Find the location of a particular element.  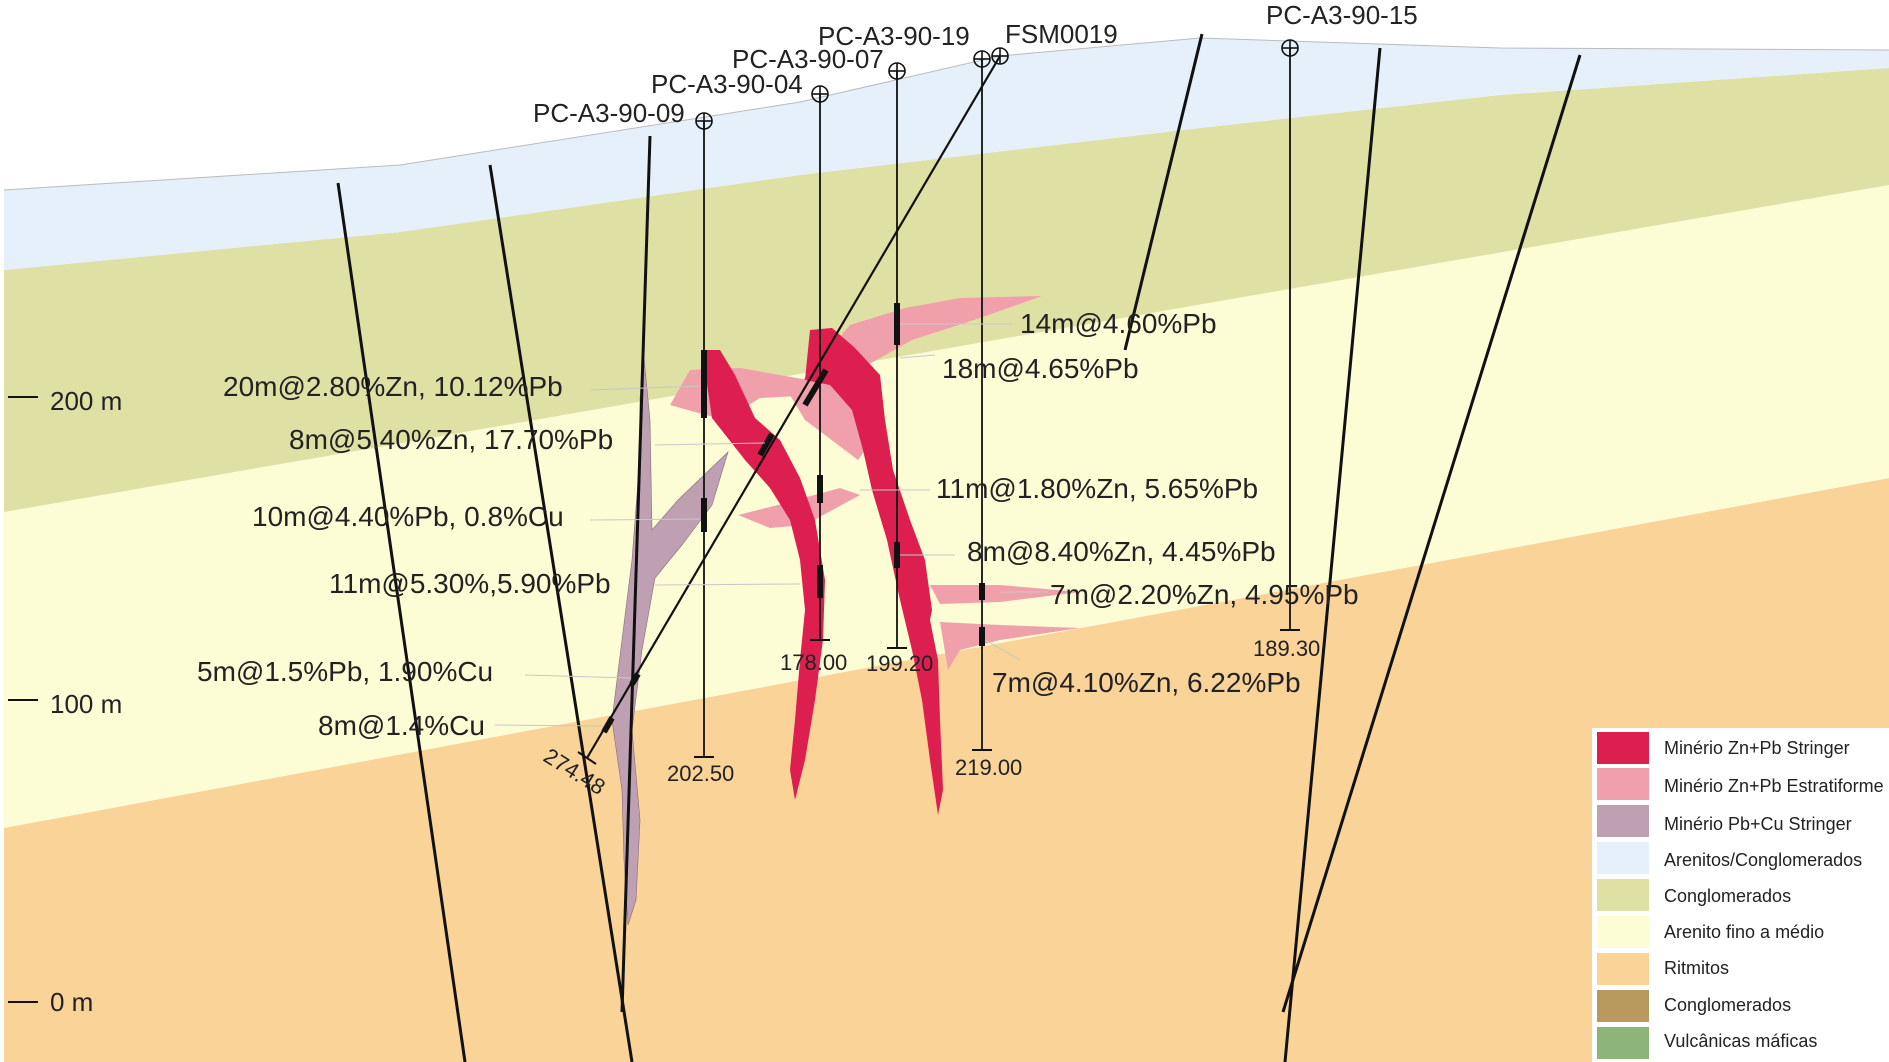

scale-label-200: 200 m is located at coordinates (86, 401).